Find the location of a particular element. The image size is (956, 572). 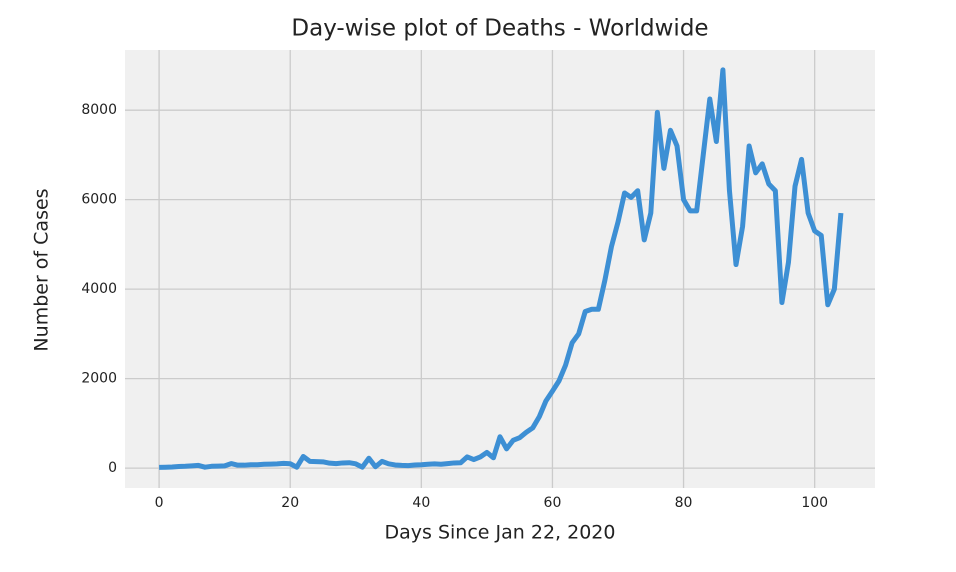

y-tick-label: 0 is located at coordinates (112, 468).